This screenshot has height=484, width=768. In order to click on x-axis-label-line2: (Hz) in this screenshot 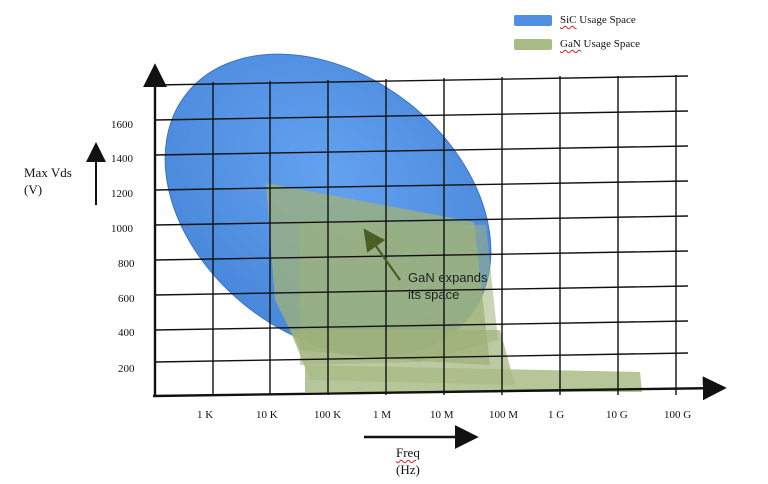, I will do `click(408, 469)`.